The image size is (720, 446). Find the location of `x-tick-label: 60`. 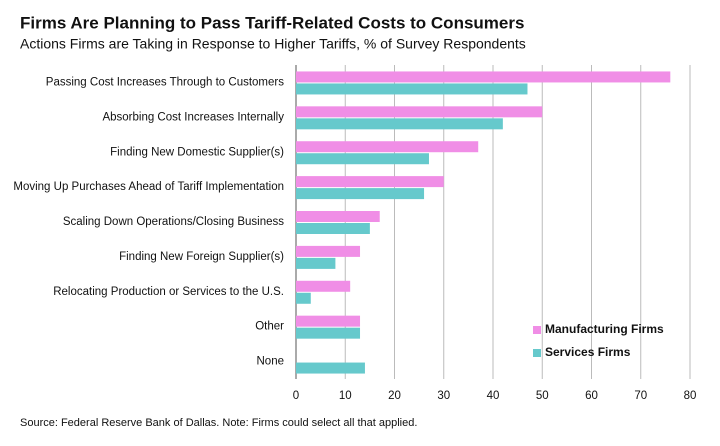

x-tick-label: 60 is located at coordinates (591, 396).